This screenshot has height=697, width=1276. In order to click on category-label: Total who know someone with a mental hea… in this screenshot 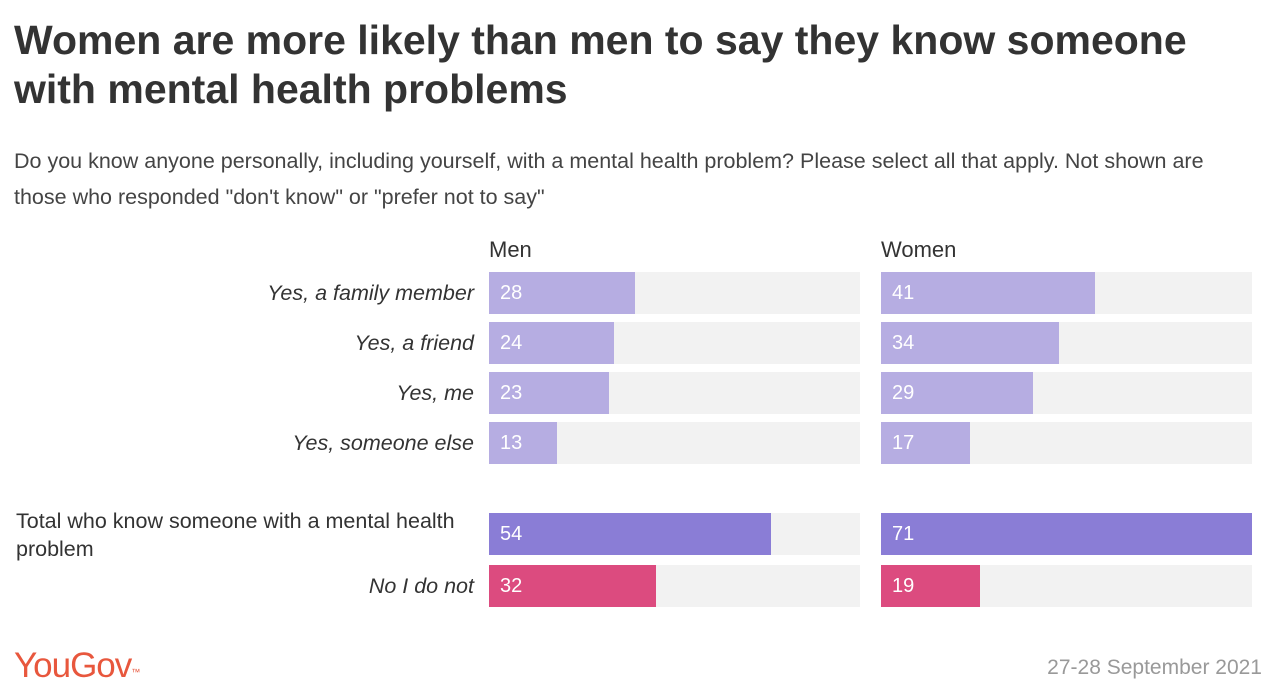, I will do `click(235, 535)`.